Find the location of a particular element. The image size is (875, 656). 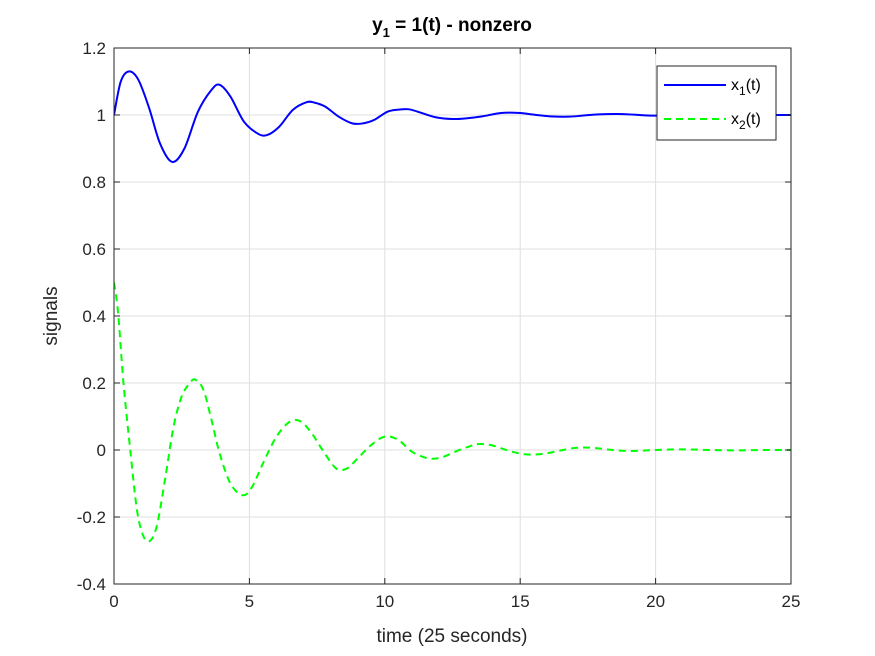

y-tick-label: 0.2 is located at coordinates (94, 383).